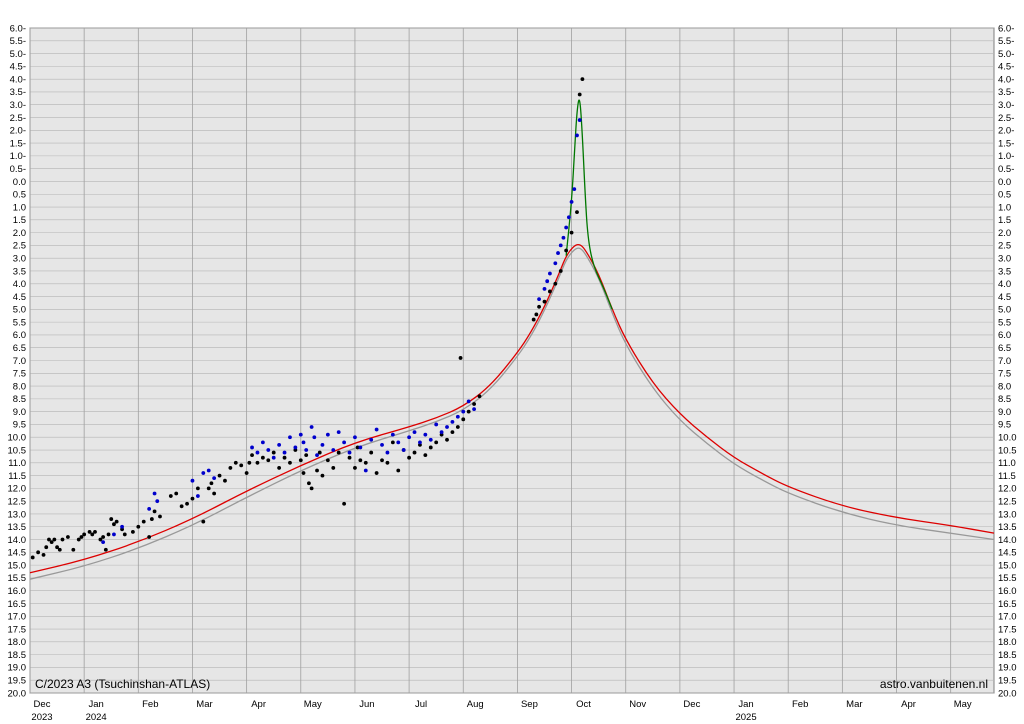 This screenshot has height=724, width=1024. Describe the element at coordinates (1006, 79) in the screenshot. I see `y-tick-label: 4.0-` at that location.